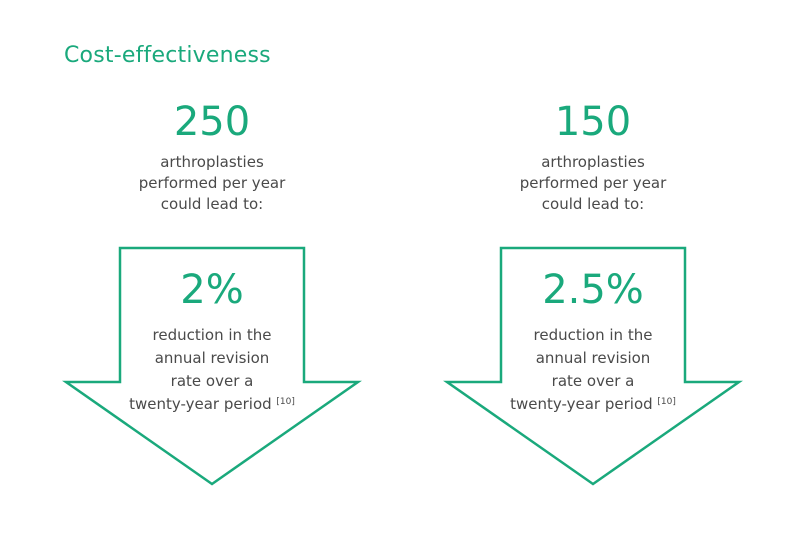 Image resolution: width=800 pixels, height=533 pixels. I want to click on reduction-percent: 2%, so click(212, 290).